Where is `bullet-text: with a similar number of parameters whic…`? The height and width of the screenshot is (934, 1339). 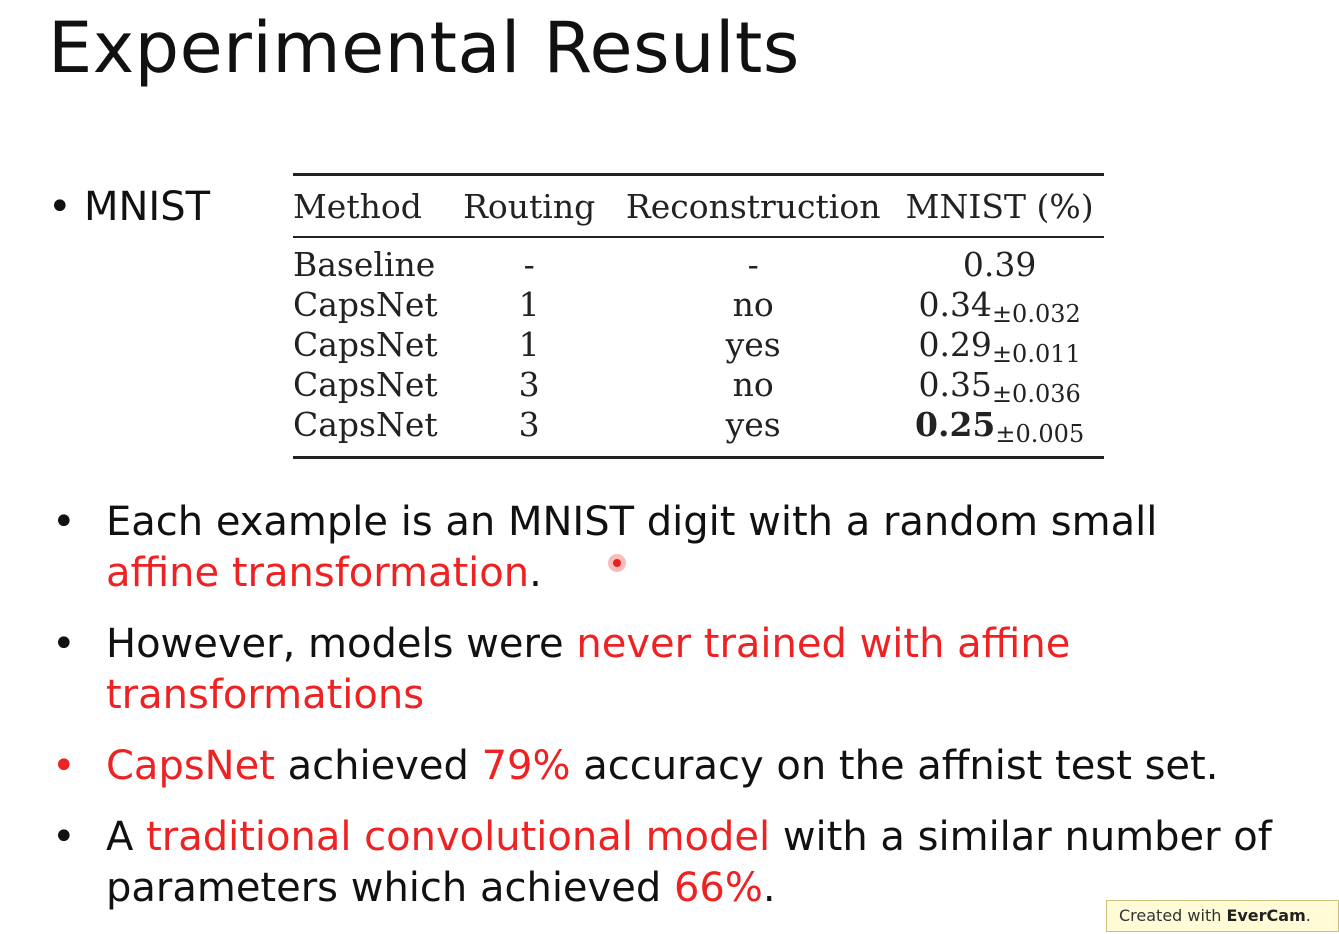
bullet-text: with a similar number of parameters whic… is located at coordinates (689, 862).